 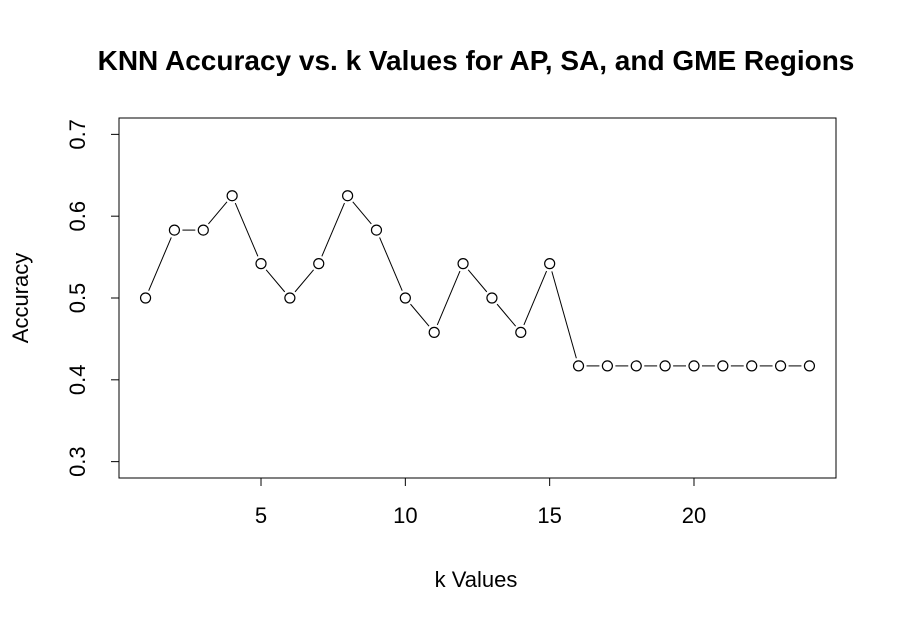 What do you see at coordinates (480, 502) in the screenshot?
I see `x-axis: 5 10 15 20` at bounding box center [480, 502].